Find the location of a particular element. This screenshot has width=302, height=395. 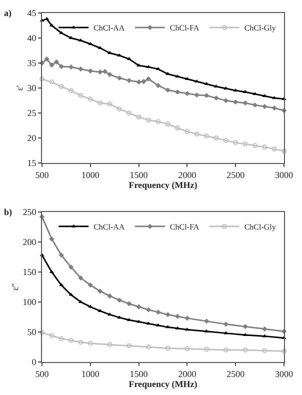

y-tick-label: 0 is located at coordinates (34, 362).